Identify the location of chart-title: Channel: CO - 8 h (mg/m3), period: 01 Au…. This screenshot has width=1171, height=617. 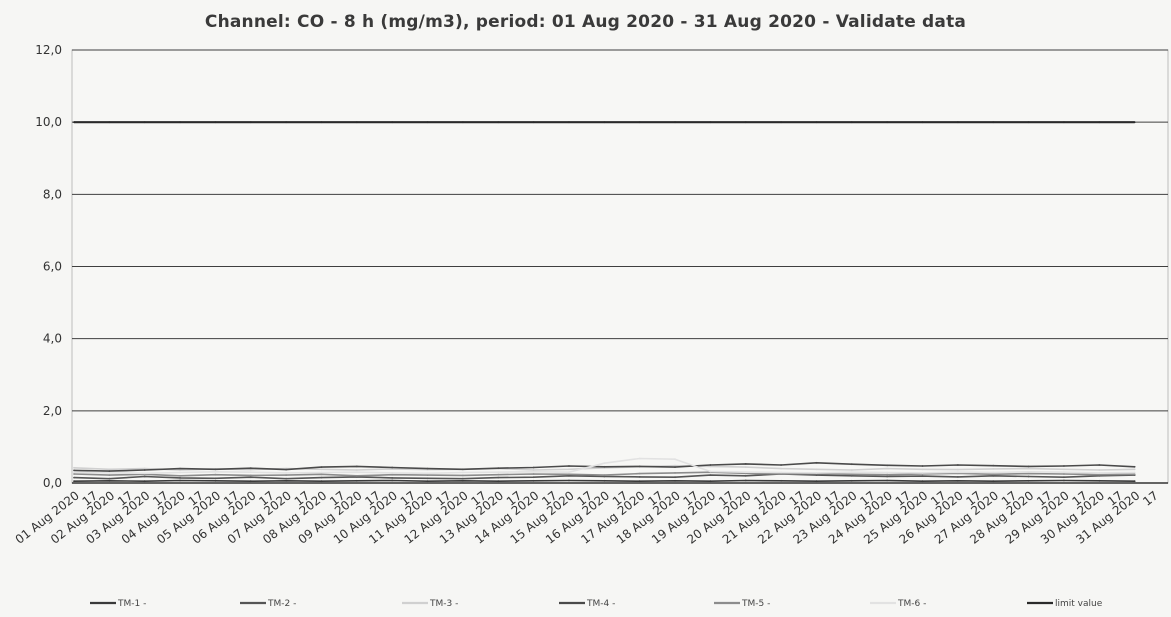
(585, 22).